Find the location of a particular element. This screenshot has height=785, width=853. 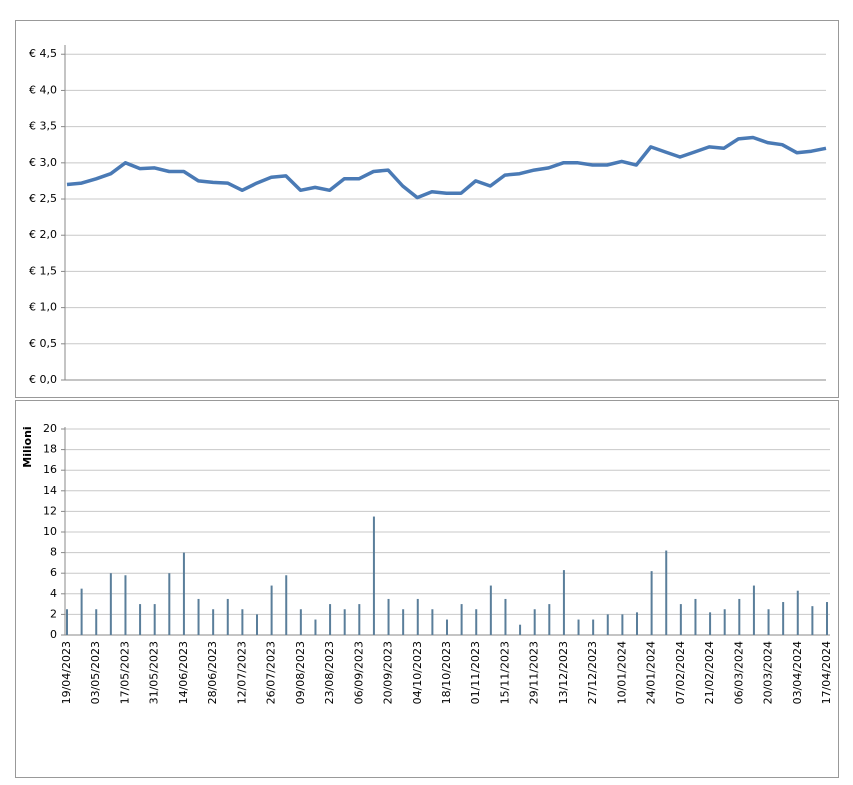

y-tick-label: € 4,5 is located at coordinates (43, 53).